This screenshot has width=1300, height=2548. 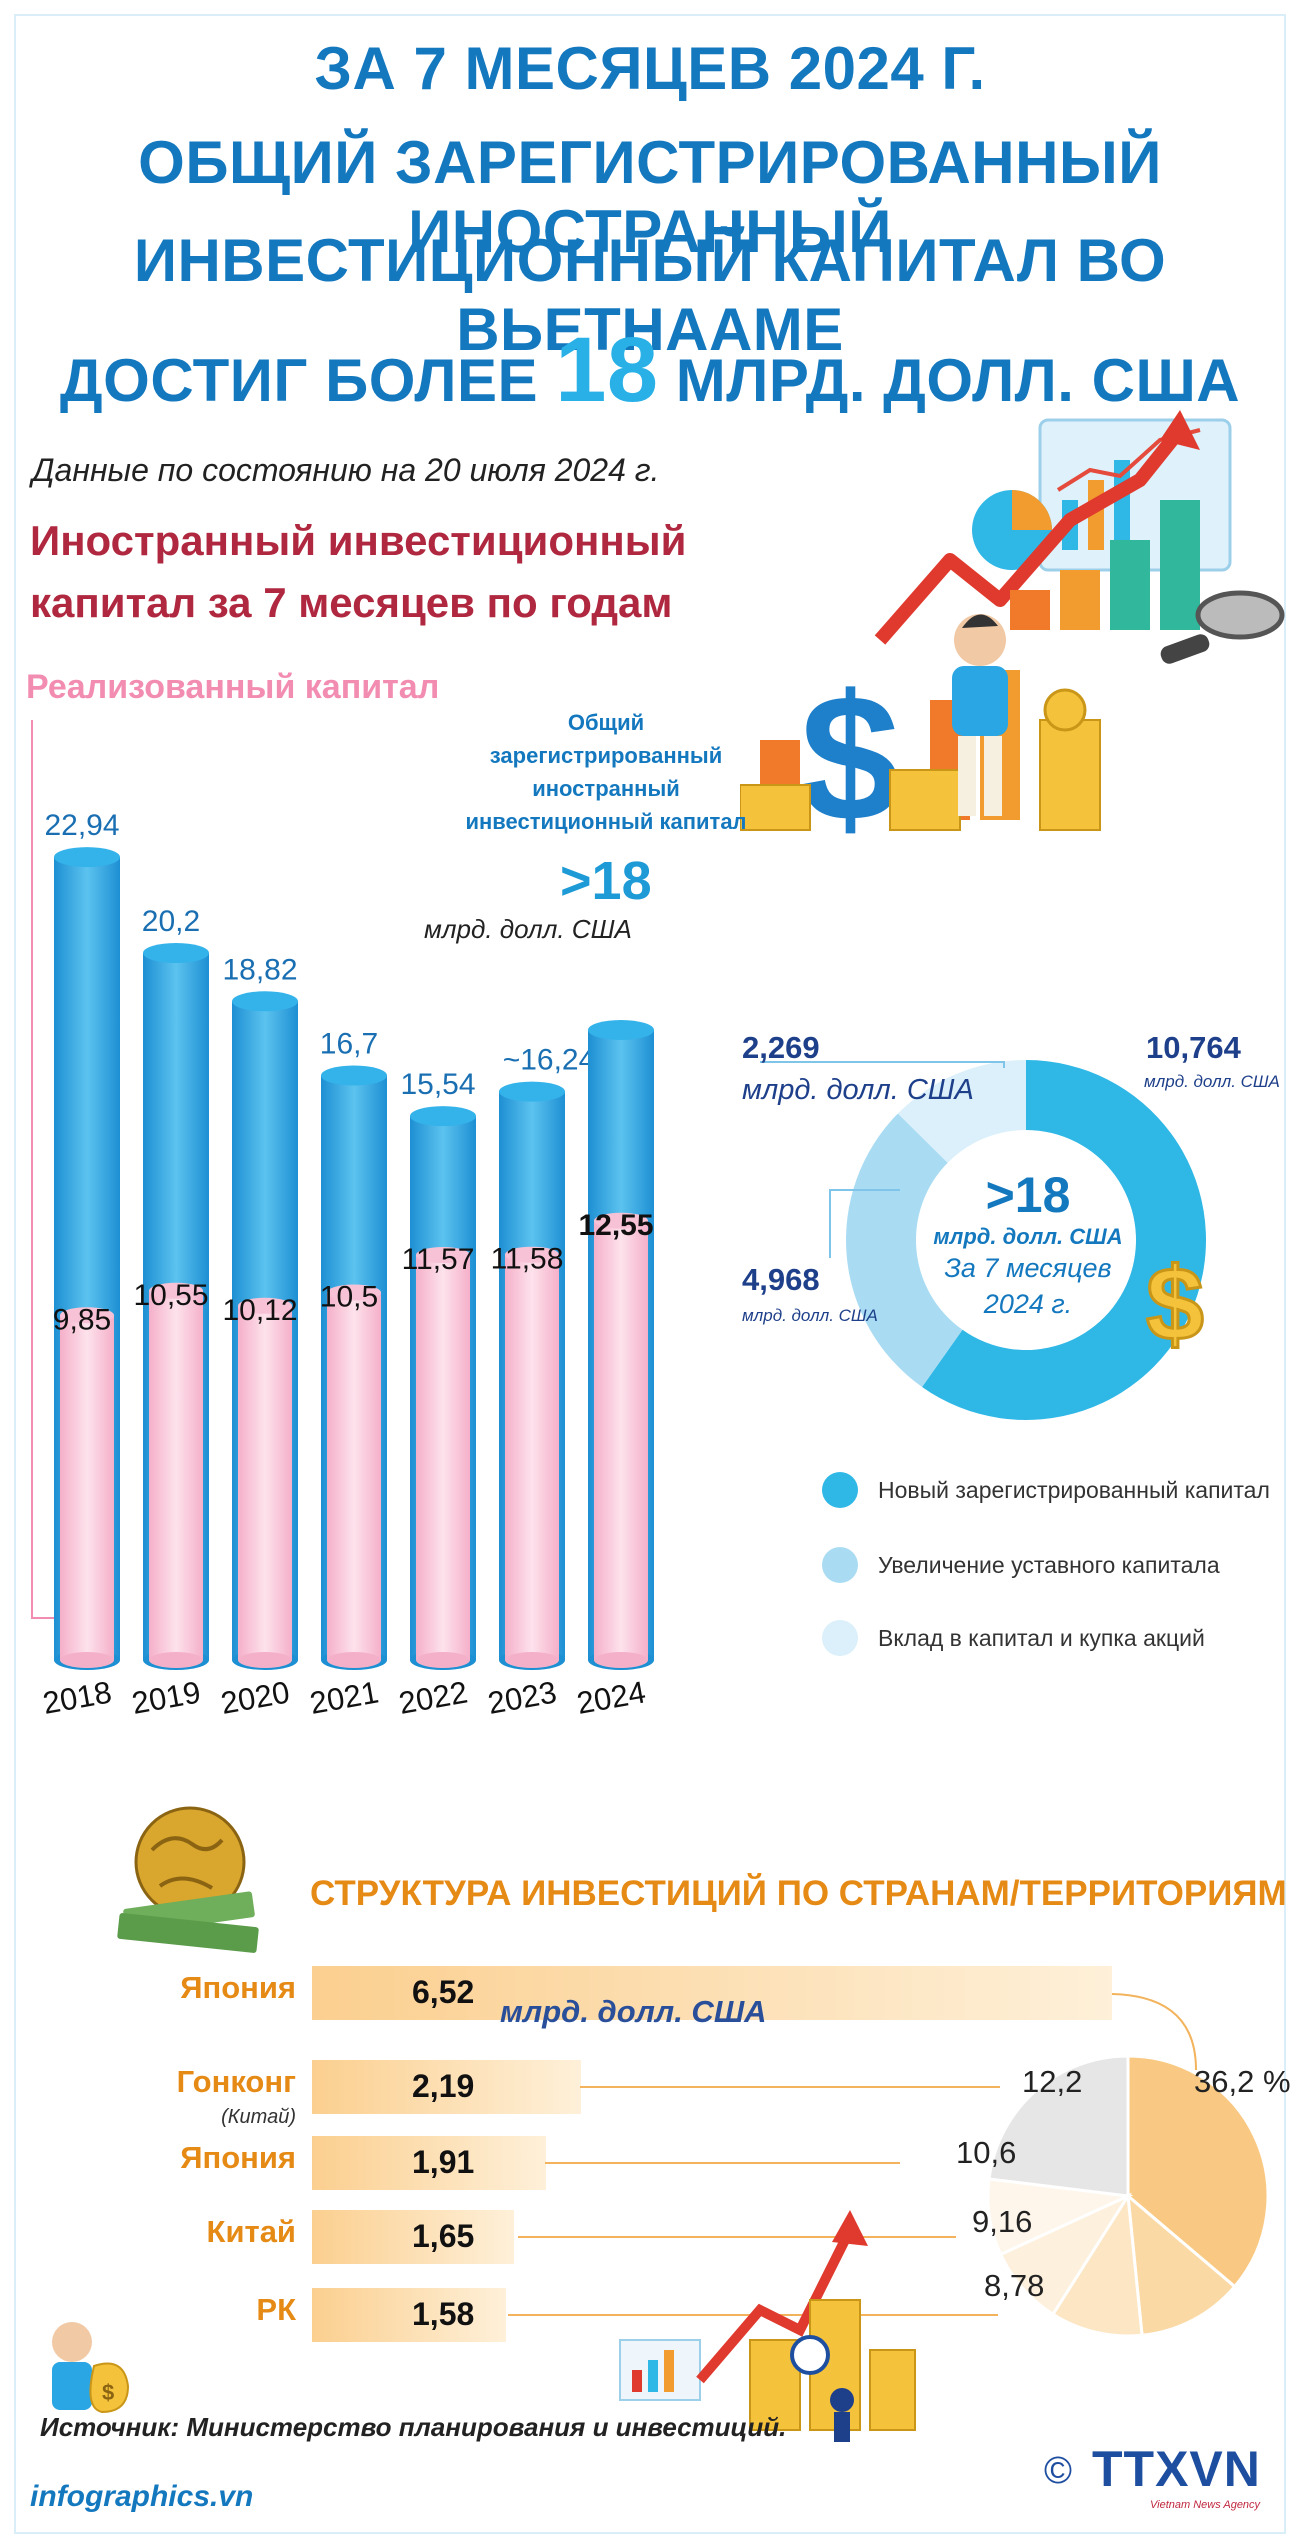 I want to click on pie-share-label: 8,78, so click(x=1014, y=2285).